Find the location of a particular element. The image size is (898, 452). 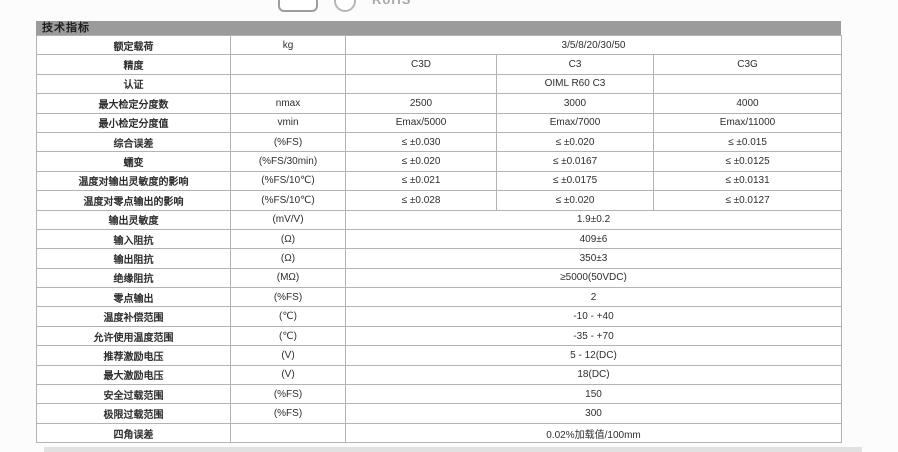

spec-row-value: 18(DC) is located at coordinates (593, 375).